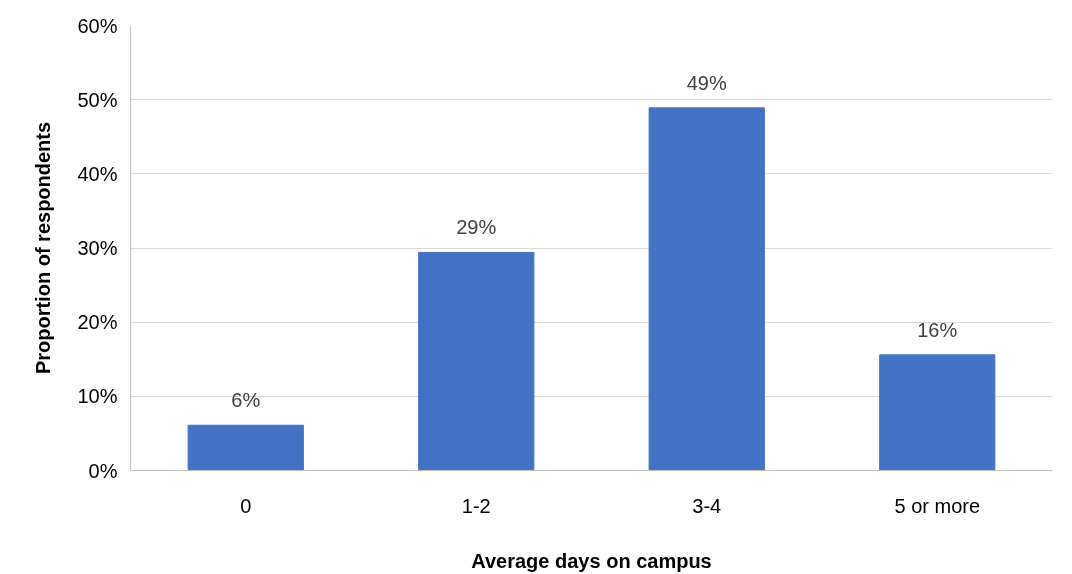 This screenshot has width=1072, height=574. I want to click on x-tick-label: 0, so click(246, 505).